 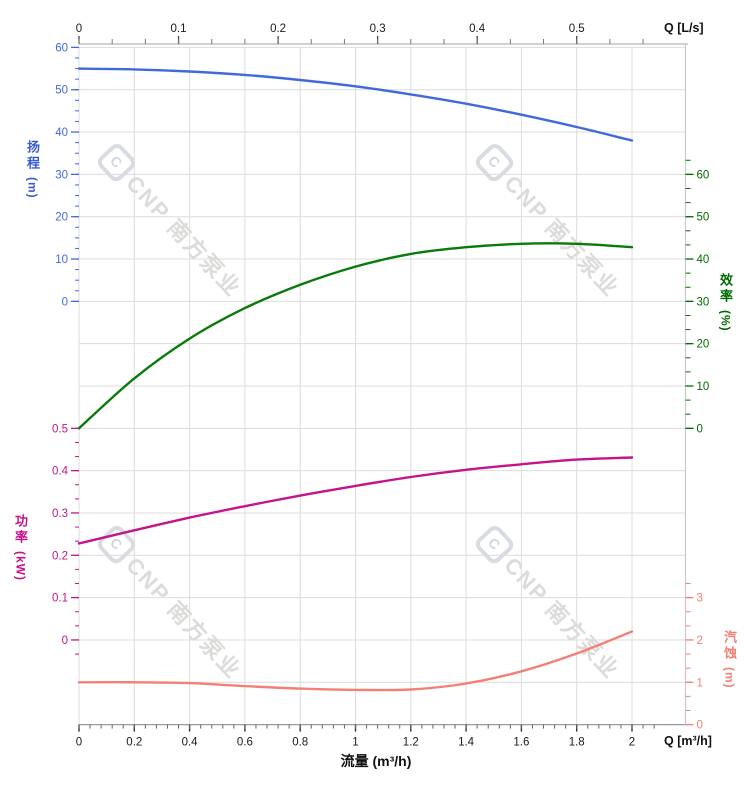 I want to click on head-axis-title-text: 扬程, so click(x=32, y=156).